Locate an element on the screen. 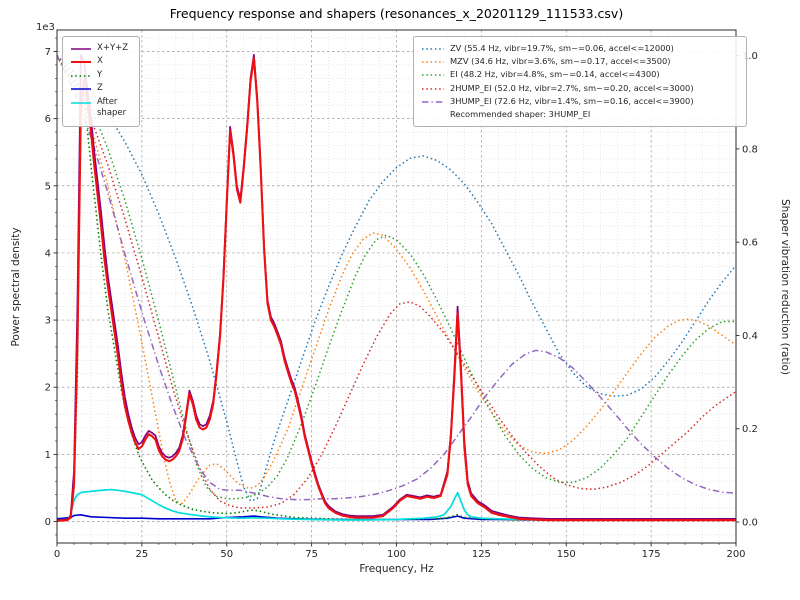 This screenshot has height=600, width=800. x-tick-label: 125 is located at coordinates (481, 554).